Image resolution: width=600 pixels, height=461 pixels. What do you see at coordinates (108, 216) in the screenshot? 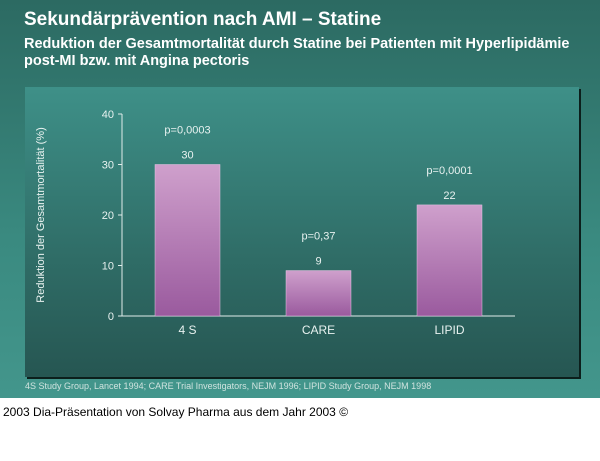
I see `y-tick-label: 20` at bounding box center [108, 216].